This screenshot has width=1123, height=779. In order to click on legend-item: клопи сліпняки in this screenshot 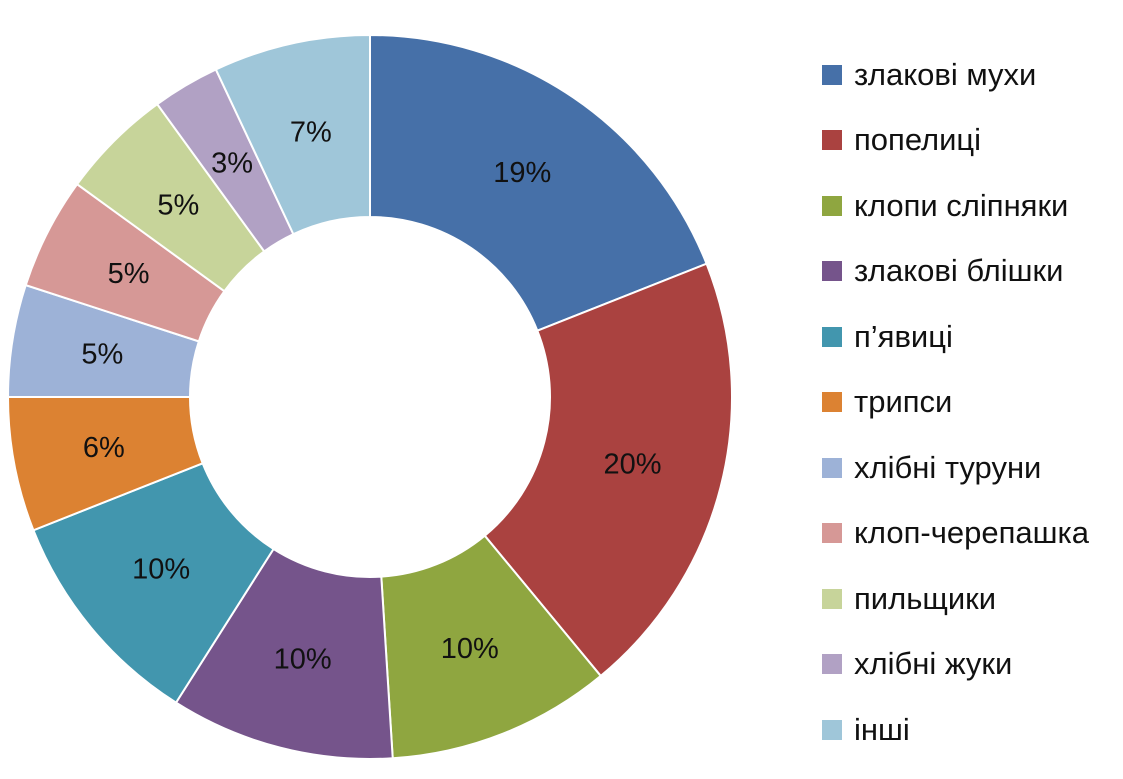, I will do `click(955, 206)`.